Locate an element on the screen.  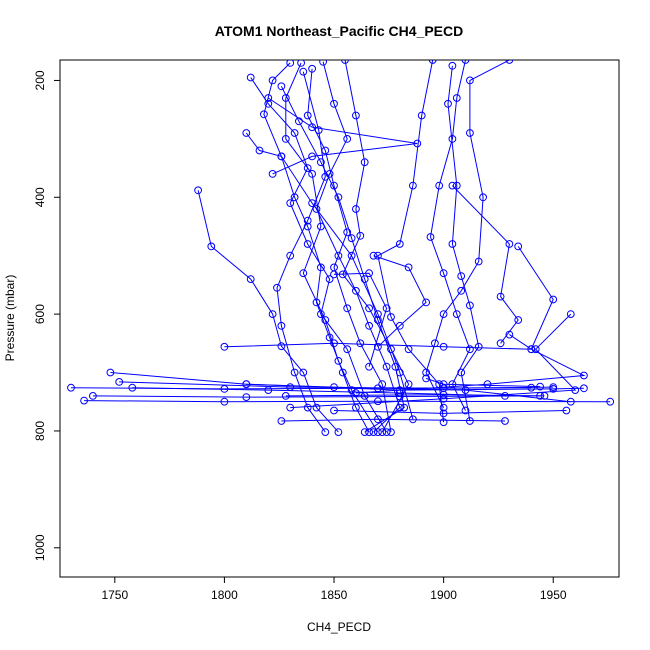
x-tick-label: 1850 is located at coordinates (334, 595).